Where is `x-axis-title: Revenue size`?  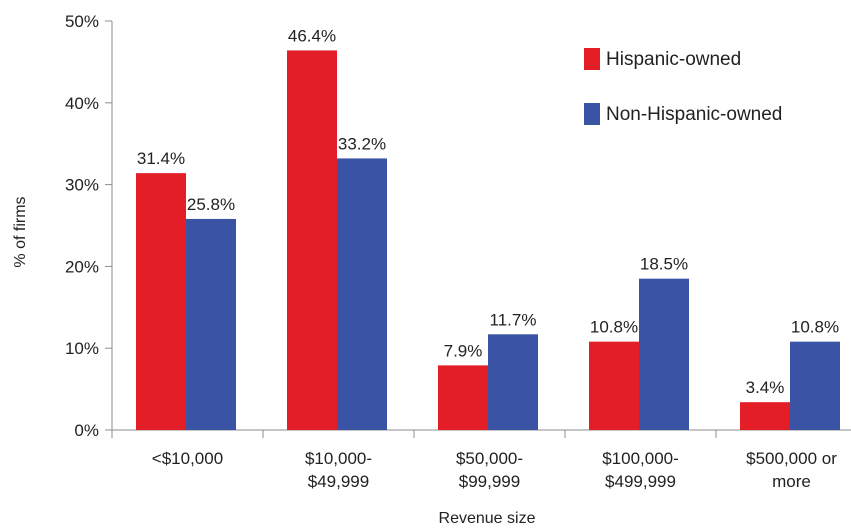 x-axis-title: Revenue size is located at coordinates (487, 518).